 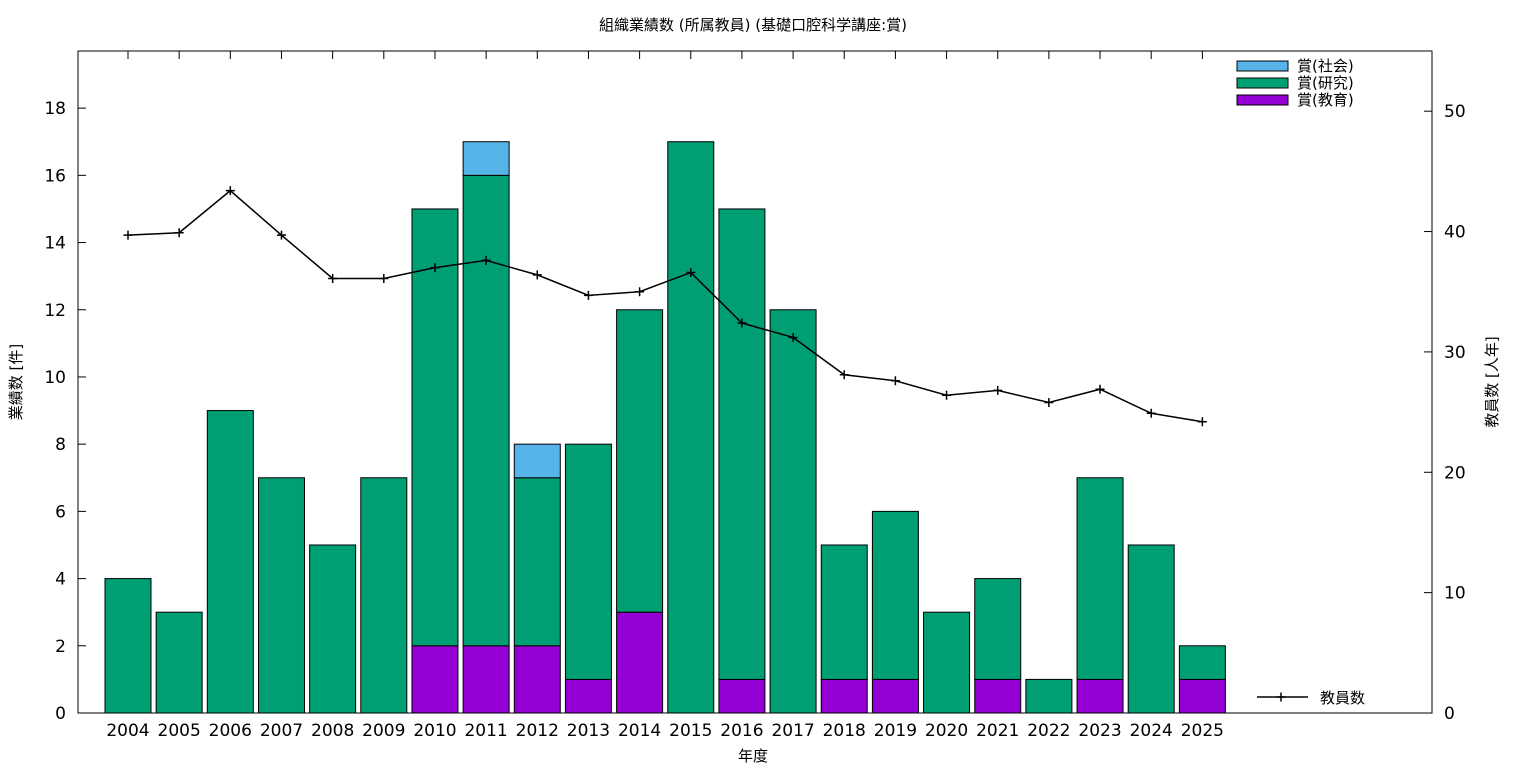 I want to click on x-tick-label: 2019, so click(x=895, y=731).